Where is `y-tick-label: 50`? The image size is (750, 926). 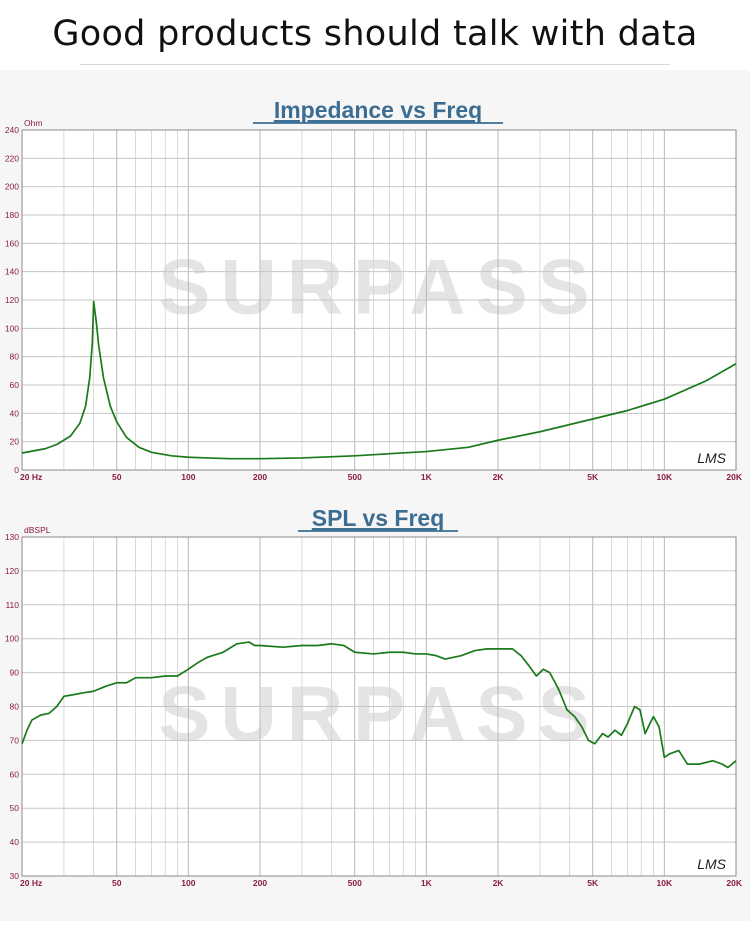 y-tick-label: 50 is located at coordinates (15, 808).